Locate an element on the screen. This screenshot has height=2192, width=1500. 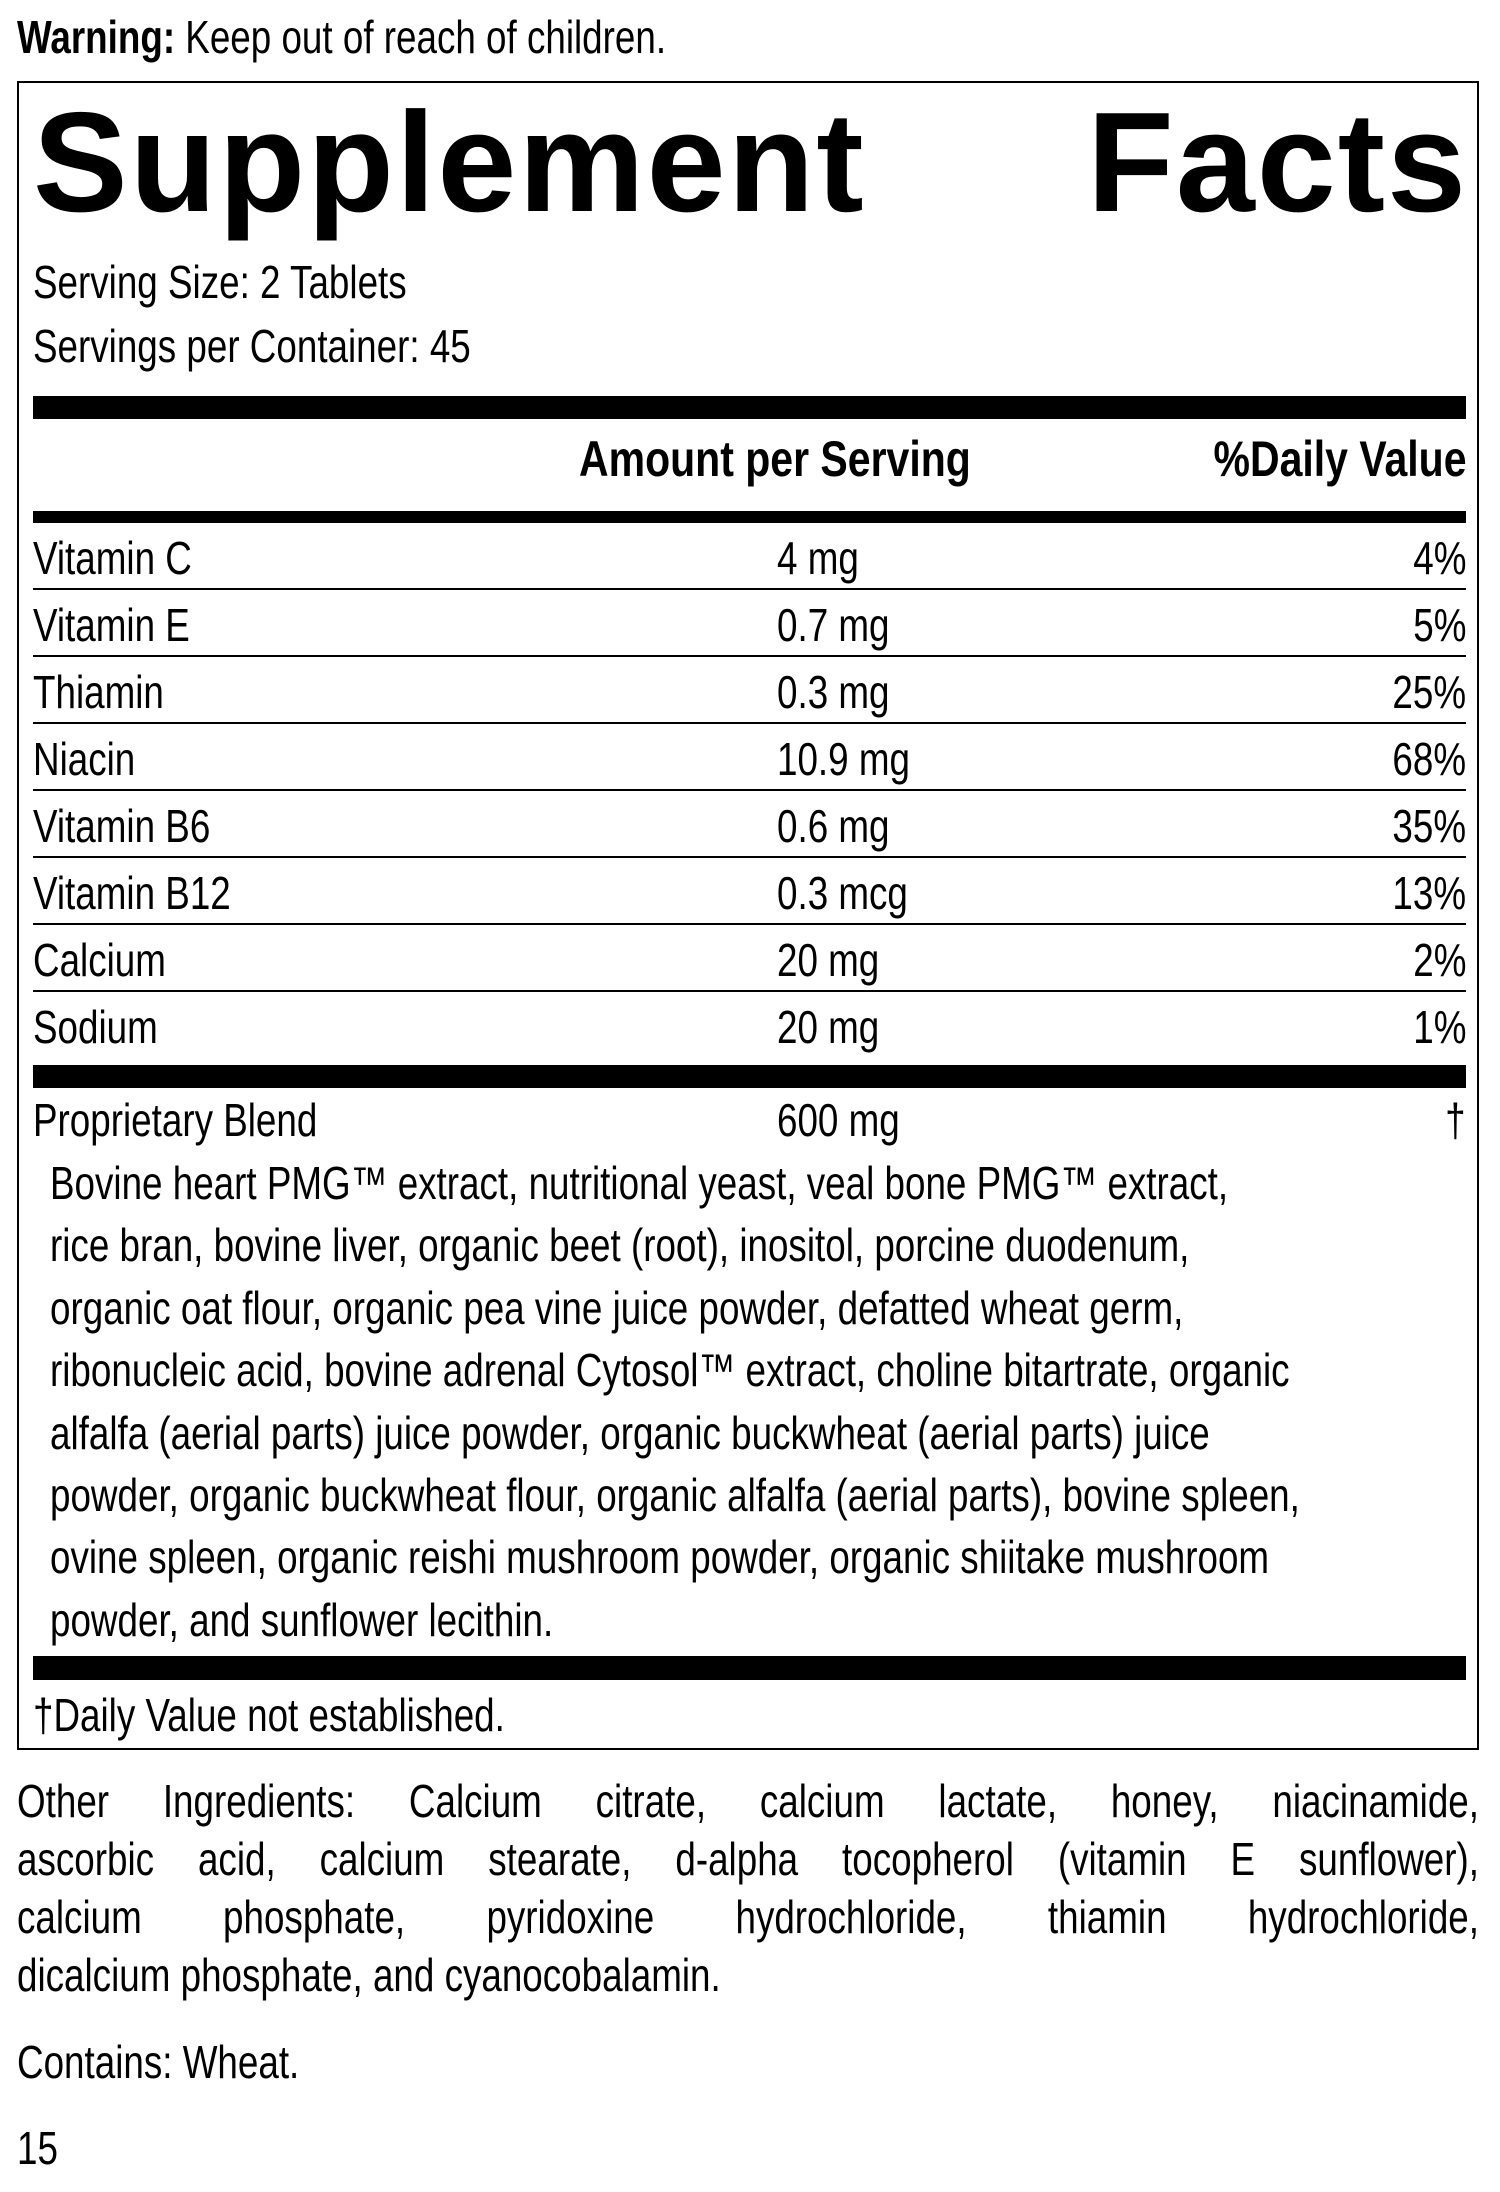
warning-text: Warning: Keep out of reach of children. is located at coordinates (422, 37).